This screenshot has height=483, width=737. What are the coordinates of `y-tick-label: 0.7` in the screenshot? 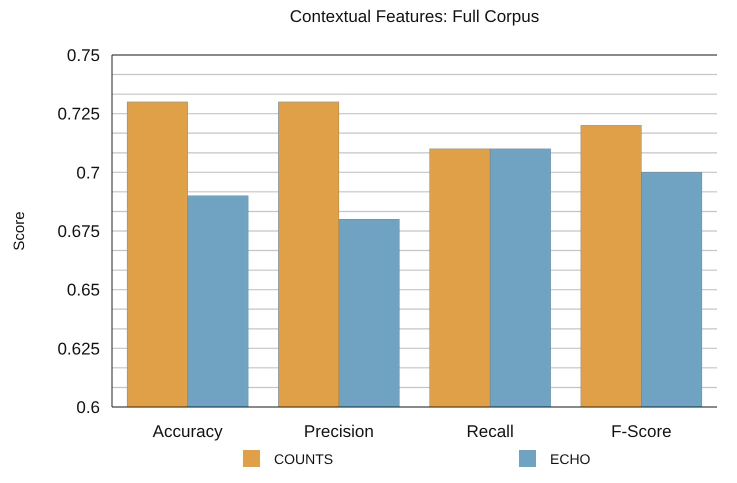 It's located at (88, 172).